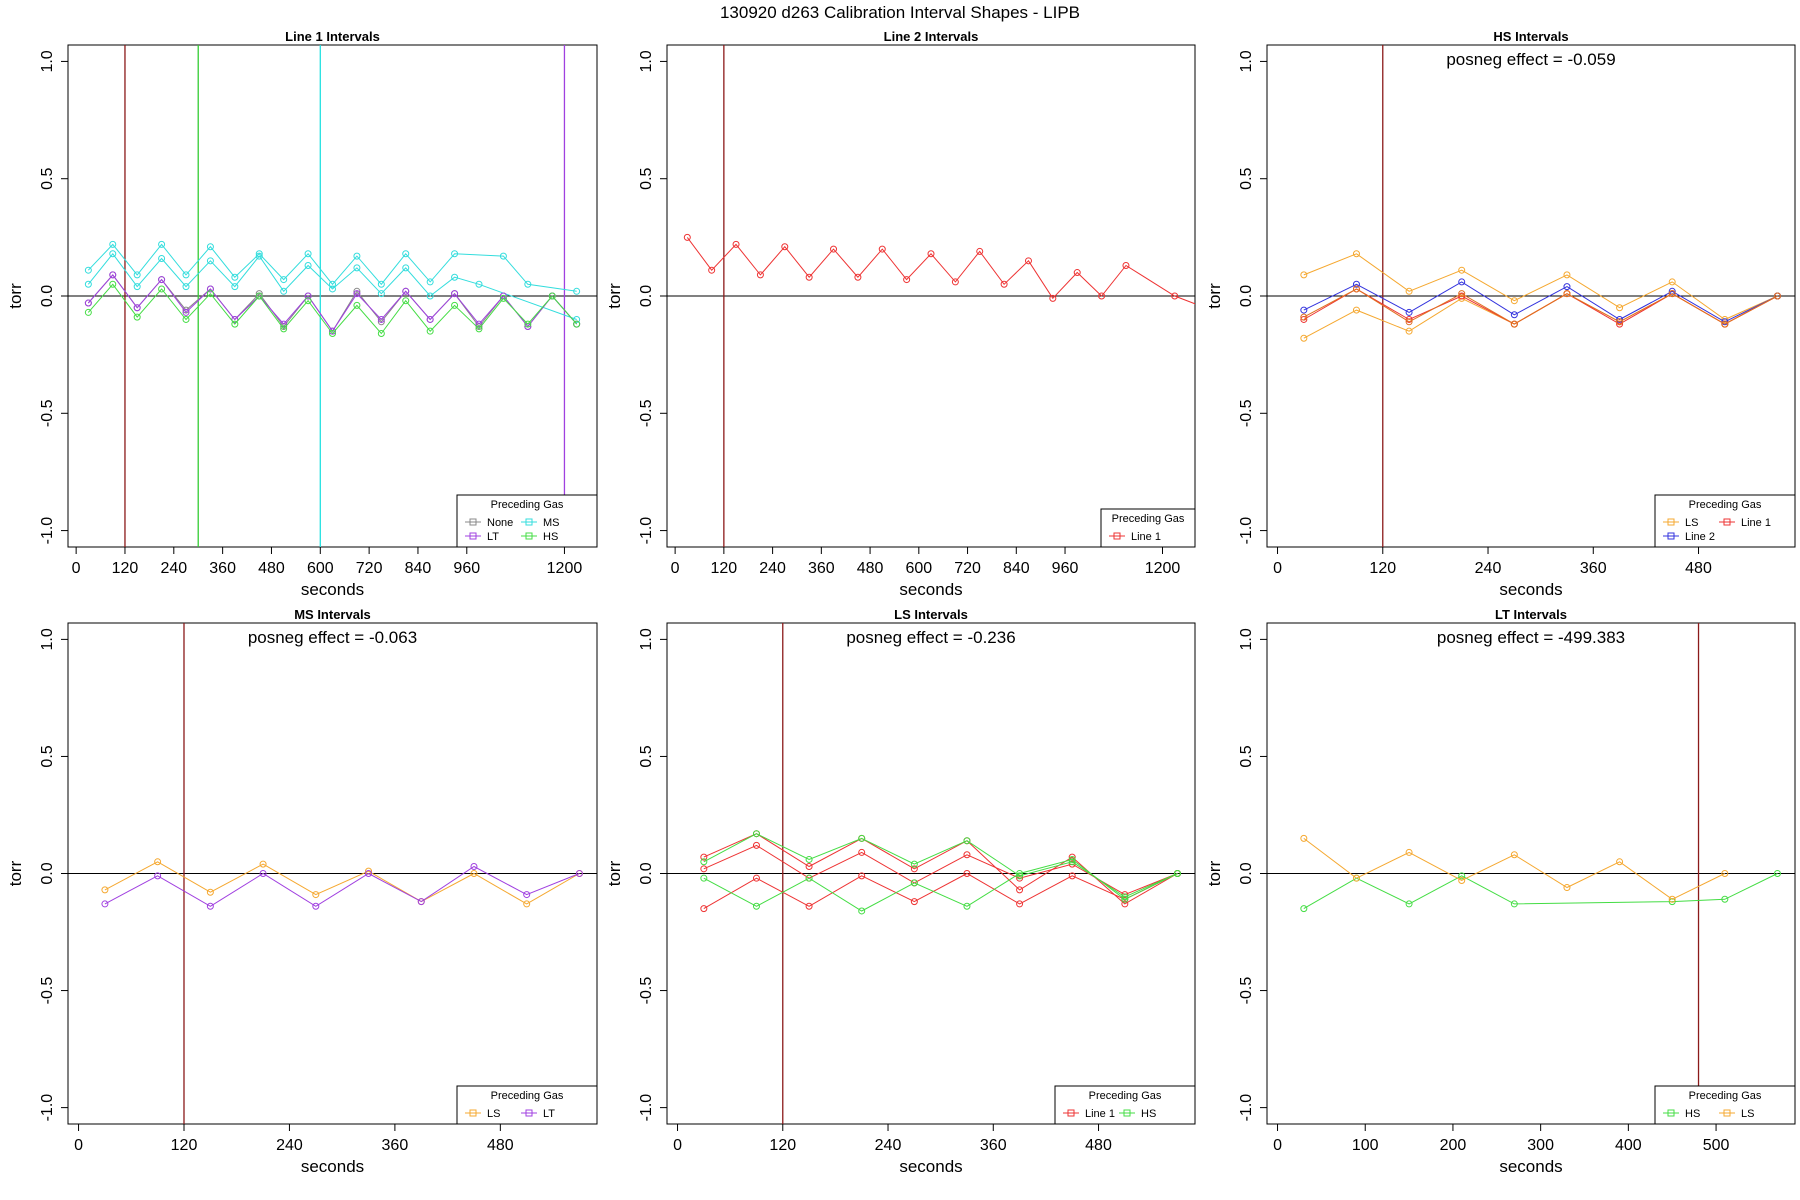  I want to click on x-tick-label: 120, so click(184, 1145).